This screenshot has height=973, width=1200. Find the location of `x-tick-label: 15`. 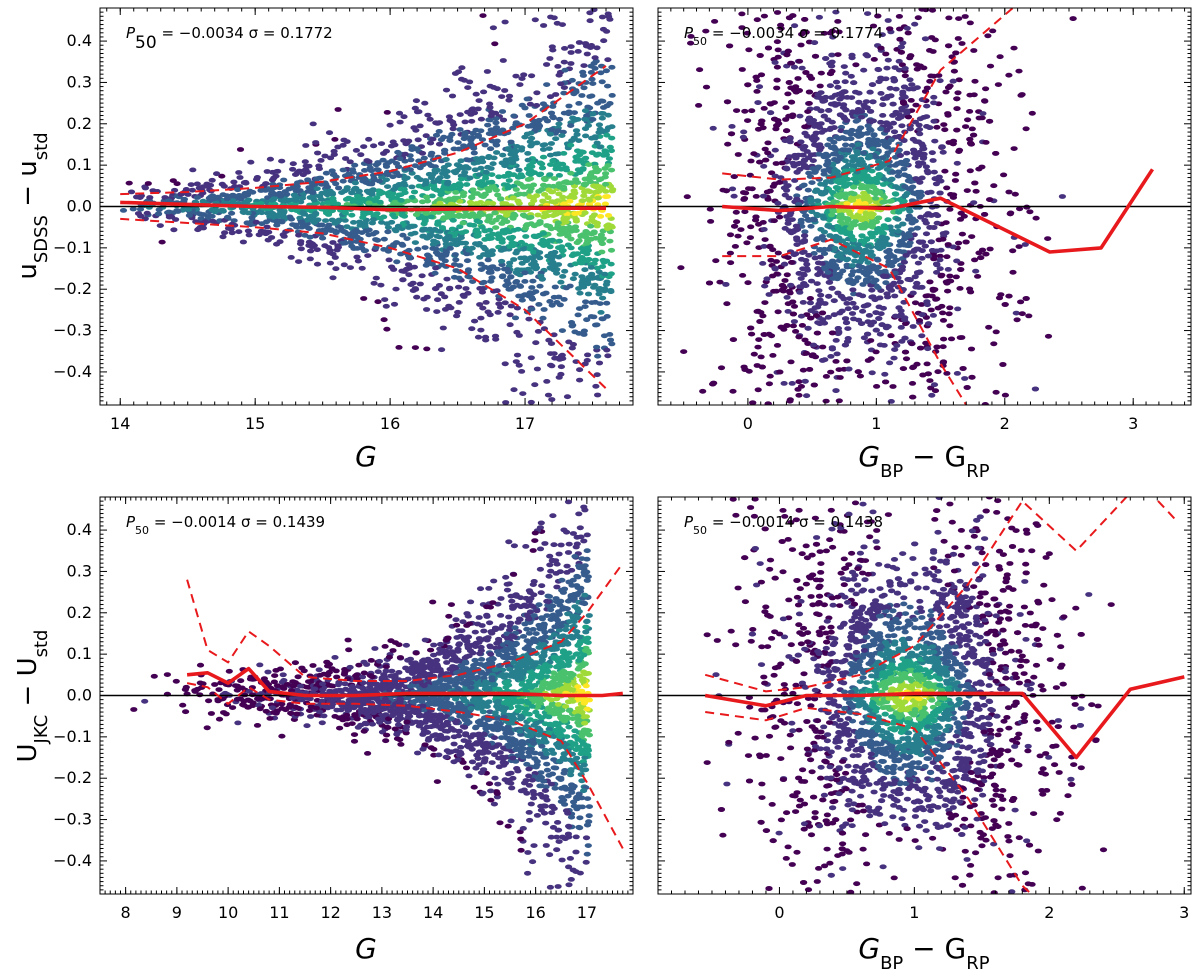

x-tick-label: 15 is located at coordinates (255, 423).